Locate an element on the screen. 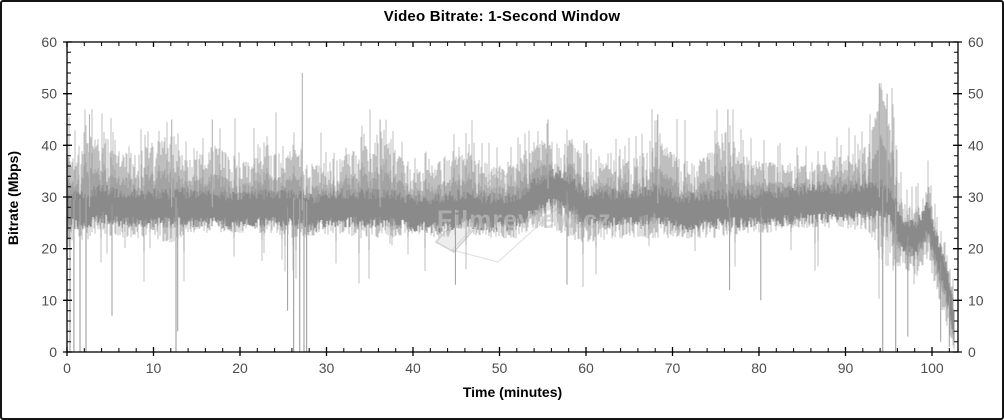 The width and height of the screenshot is (1004, 420). y-tick-label-right: 20 is located at coordinates (976, 249).